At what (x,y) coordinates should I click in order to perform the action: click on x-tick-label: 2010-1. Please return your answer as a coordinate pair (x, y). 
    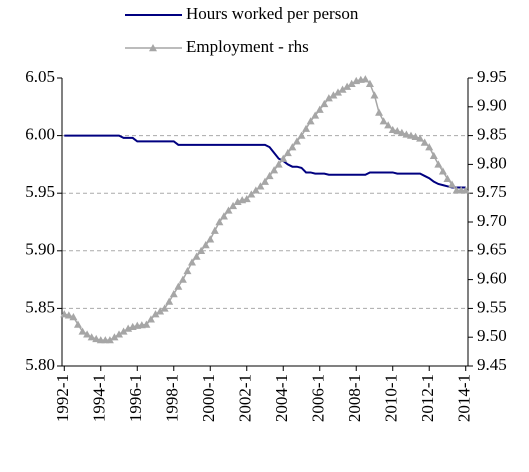
    Looking at the image, I should click on (391, 398).